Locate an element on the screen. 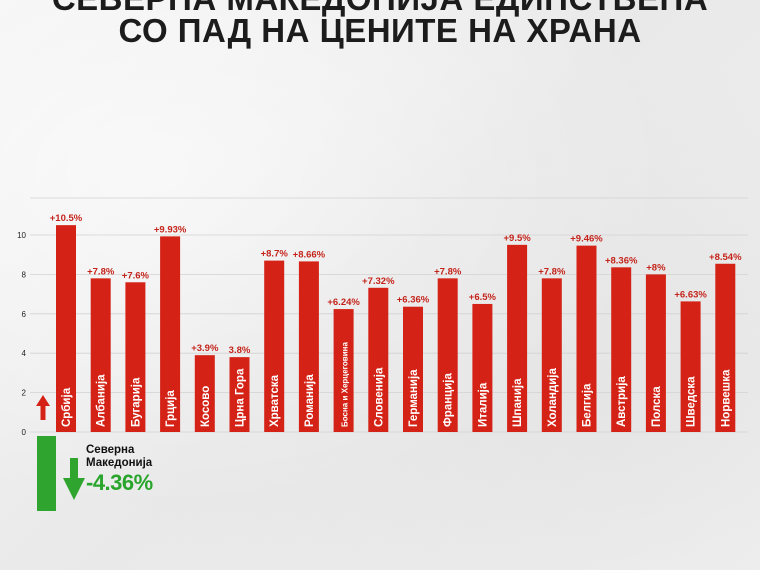 This screenshot has height=570, width=760. category-label: Словенија is located at coordinates (379, 397).